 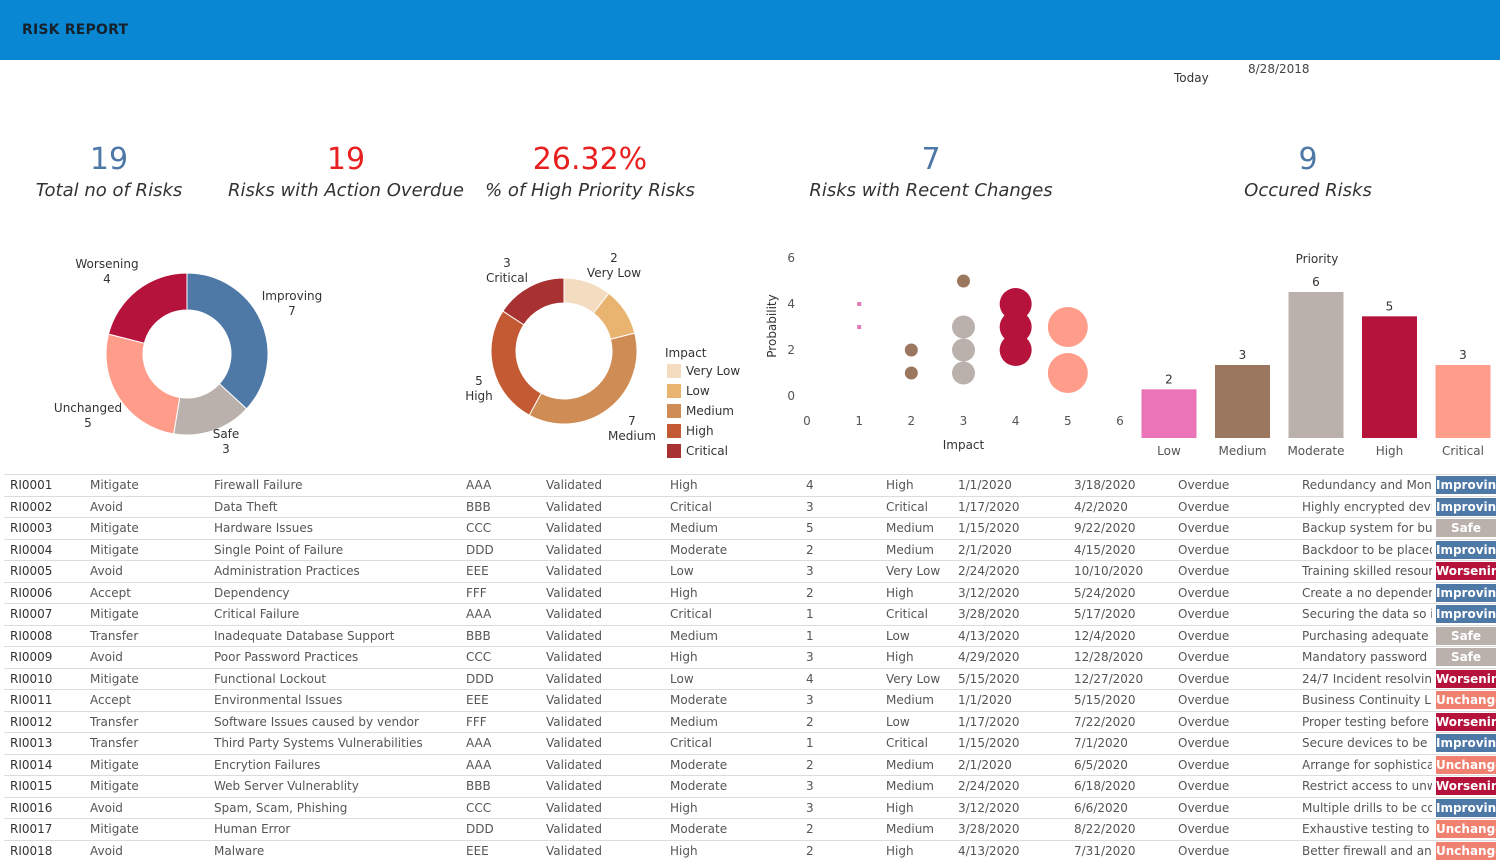 I want to click on trend-donut-slice-worsening, so click(x=147, y=308).